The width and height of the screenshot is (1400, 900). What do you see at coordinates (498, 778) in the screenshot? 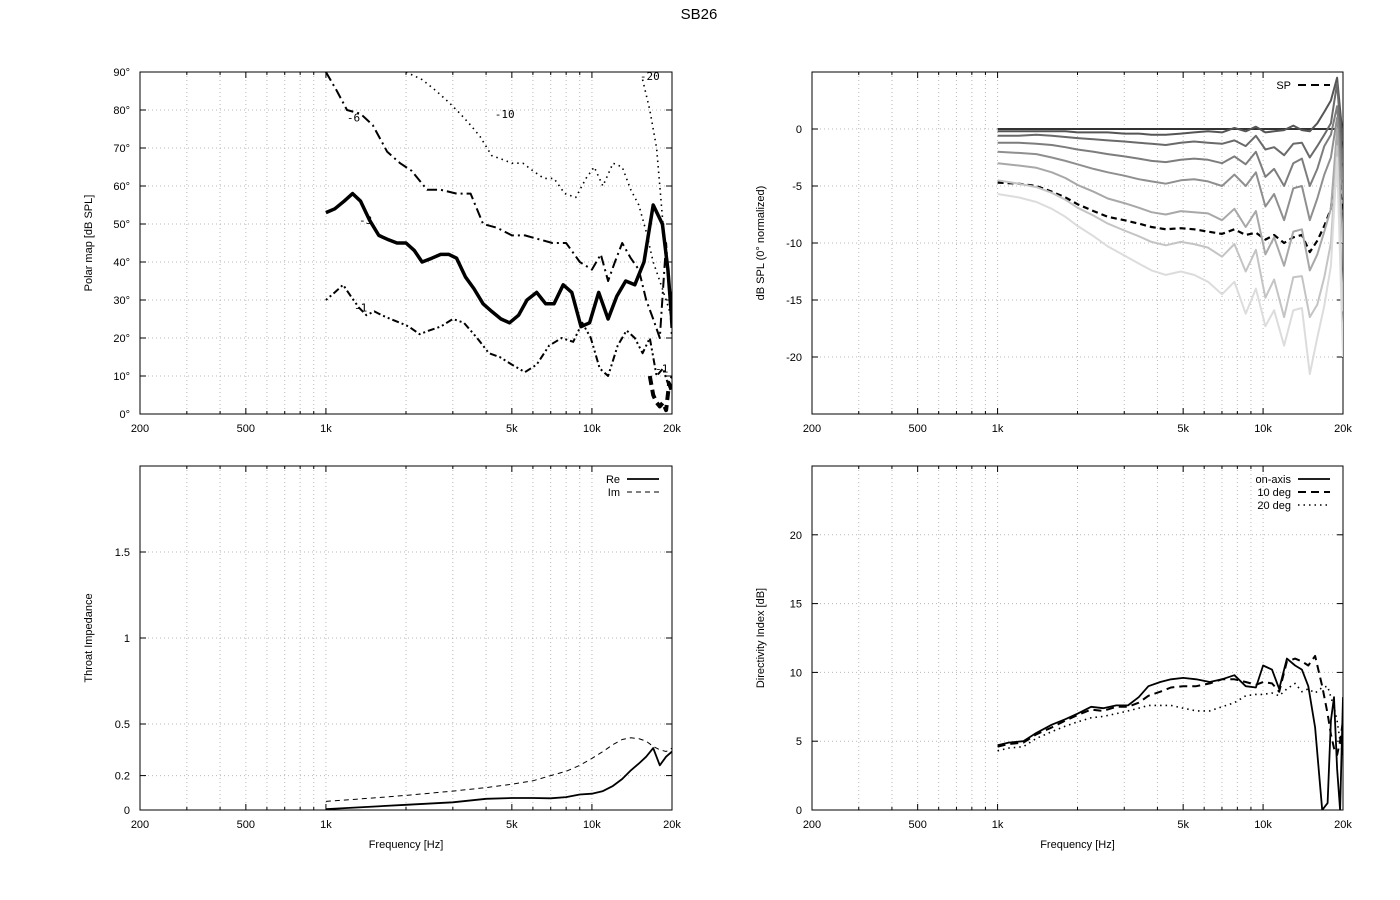
I see `impedance-series-line-re` at bounding box center [498, 778].